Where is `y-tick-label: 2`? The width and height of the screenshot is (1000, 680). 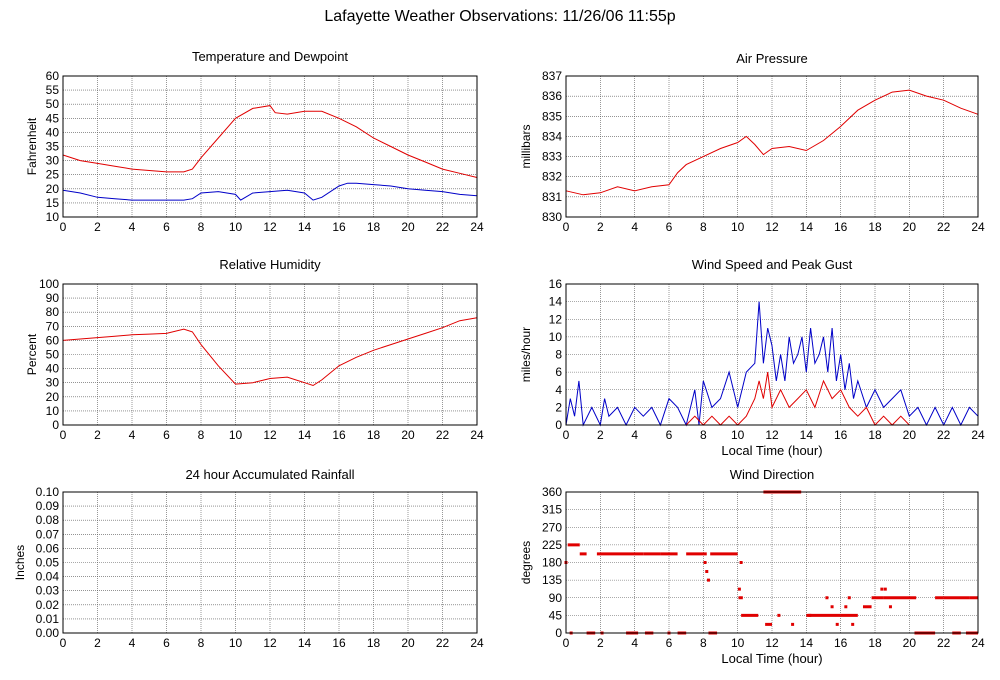
y-tick-label: 2 is located at coordinates (558, 407).